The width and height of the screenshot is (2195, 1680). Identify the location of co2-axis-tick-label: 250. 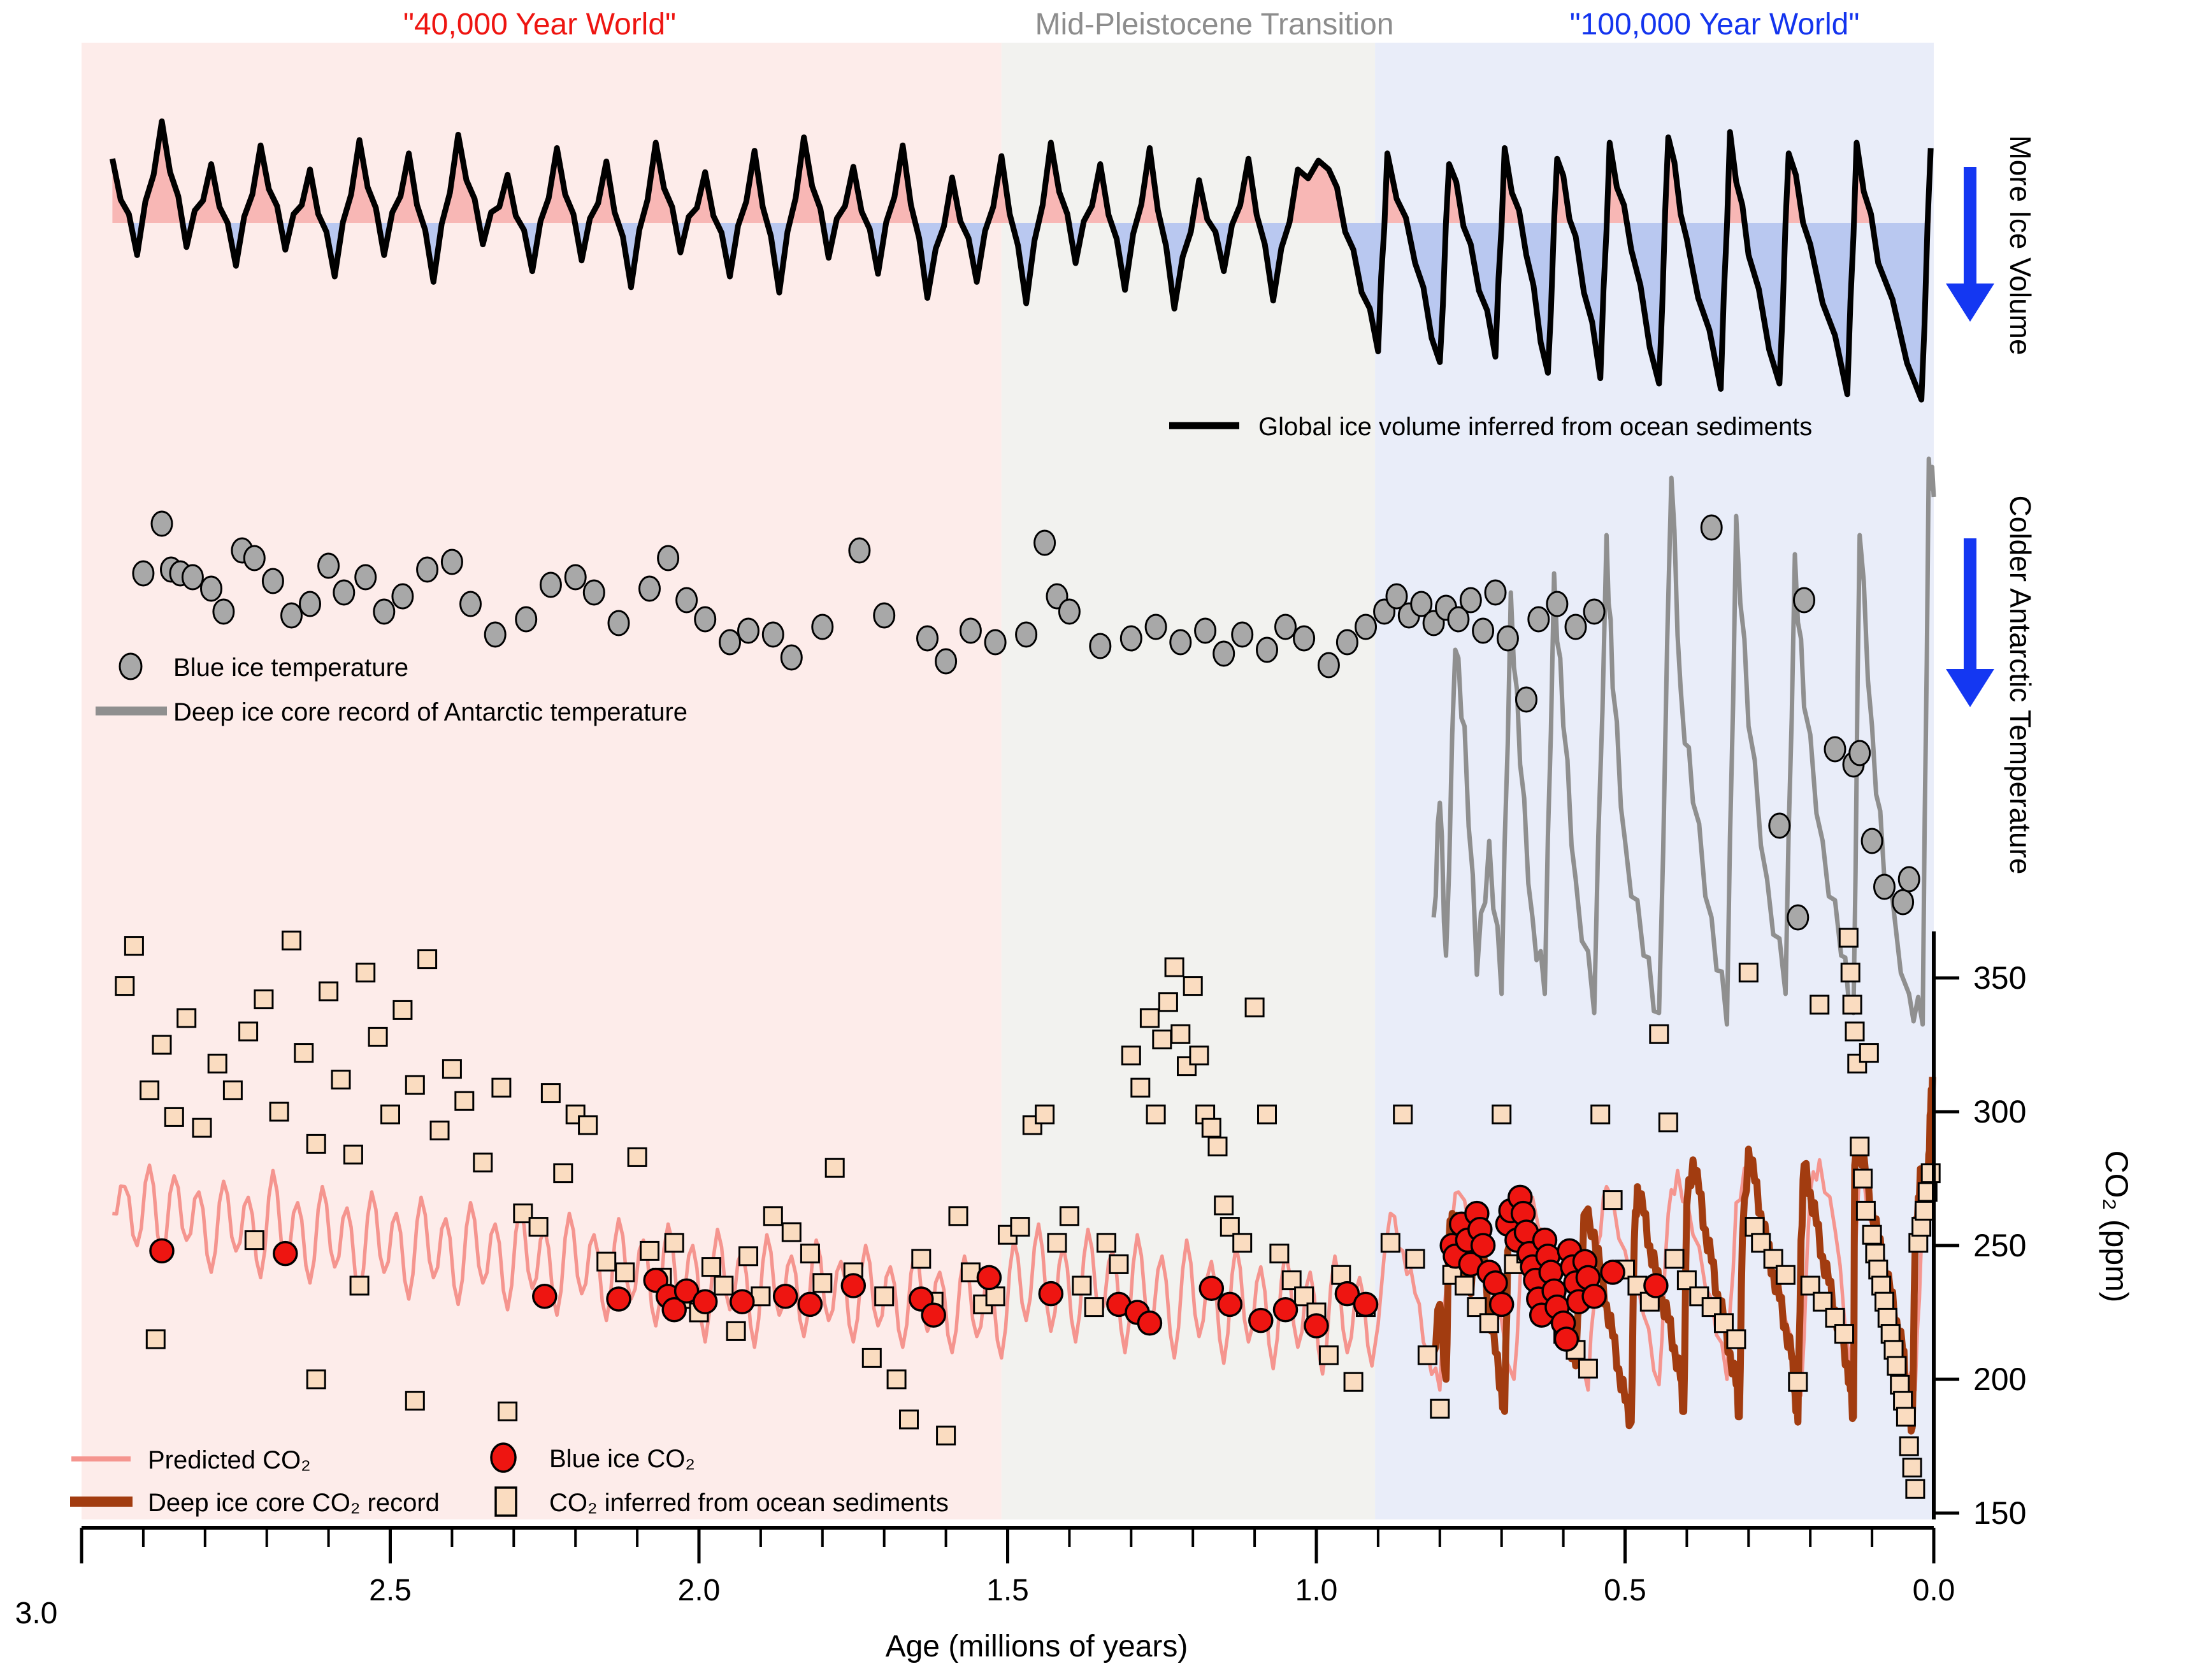
(1999, 1245).